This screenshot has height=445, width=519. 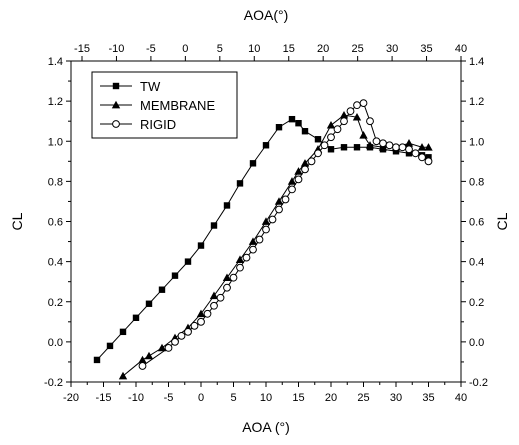 I want to click on x-tick-label-top: -5, so click(x=151, y=49).